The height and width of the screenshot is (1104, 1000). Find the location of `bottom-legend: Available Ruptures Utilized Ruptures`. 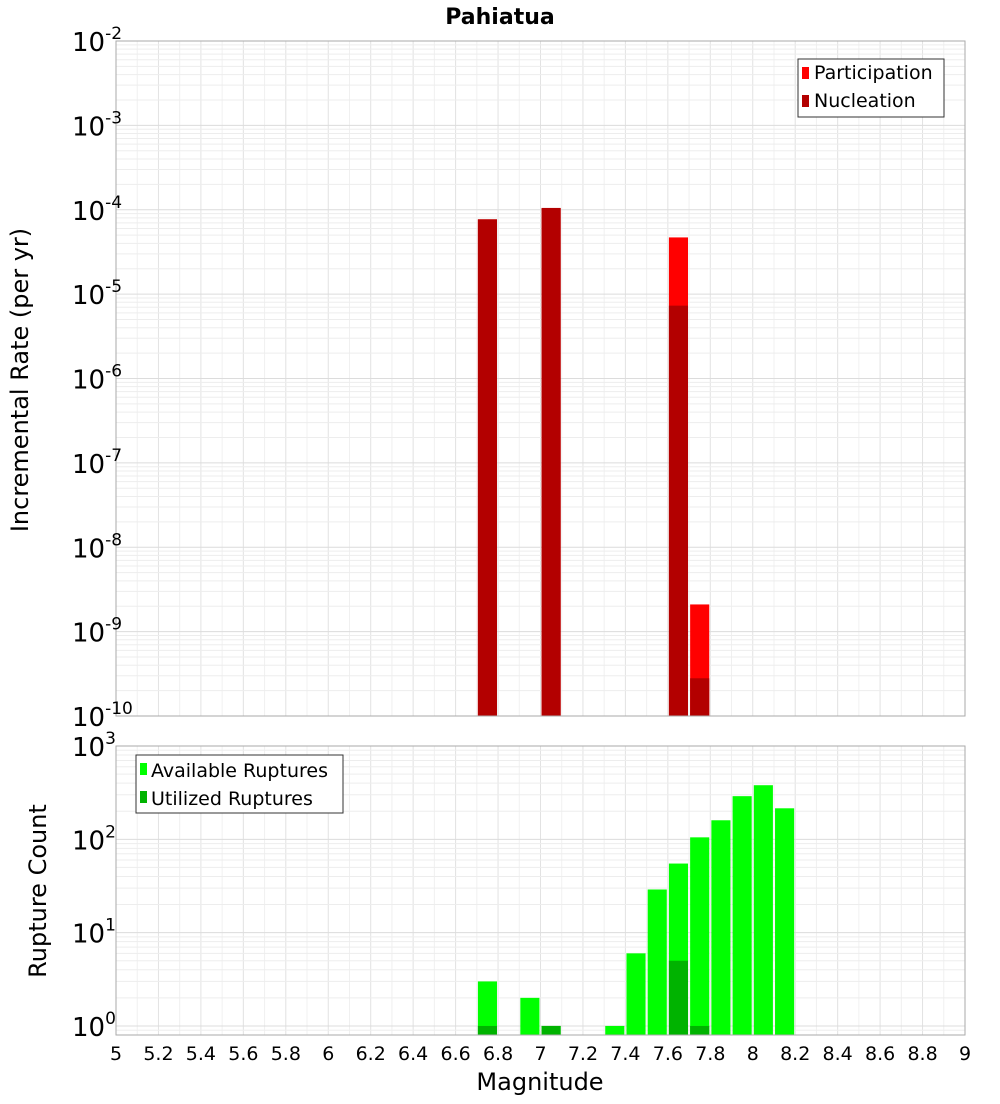

bottom-legend: Available Ruptures Utilized Ruptures is located at coordinates (239, 784).